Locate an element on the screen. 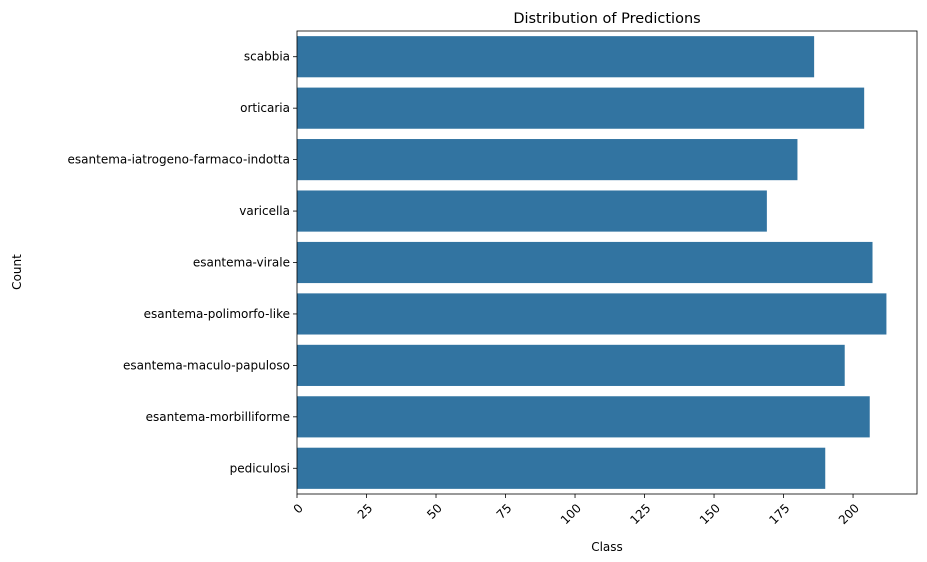 This screenshot has height=562, width=927. y-tick-label: pediculosi is located at coordinates (260, 468).